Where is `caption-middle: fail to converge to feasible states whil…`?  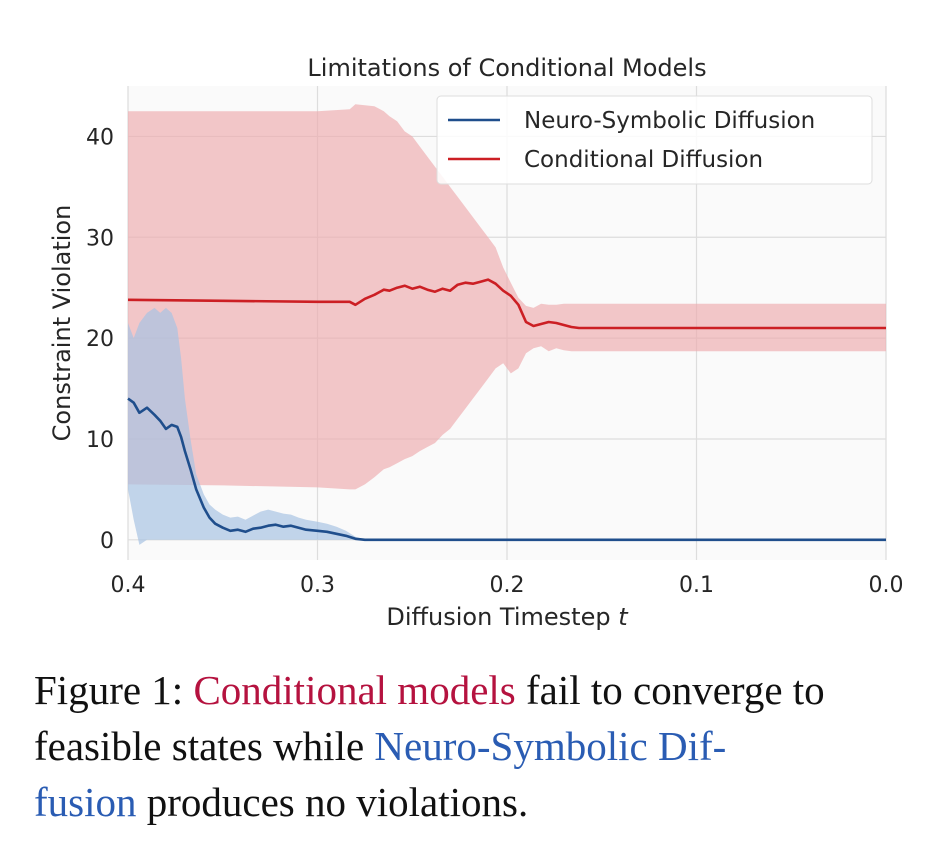 caption-middle: fail to converge to feasible states whil… is located at coordinates (429, 718).